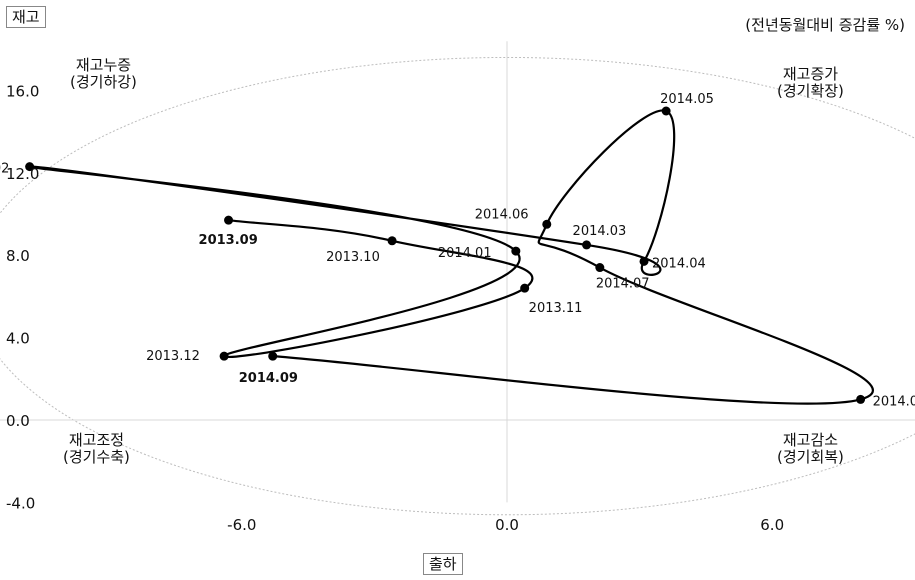 This screenshot has height=580, width=915. Describe the element at coordinates (224, 356) in the screenshot. I see `data-point-2013.12` at that location.